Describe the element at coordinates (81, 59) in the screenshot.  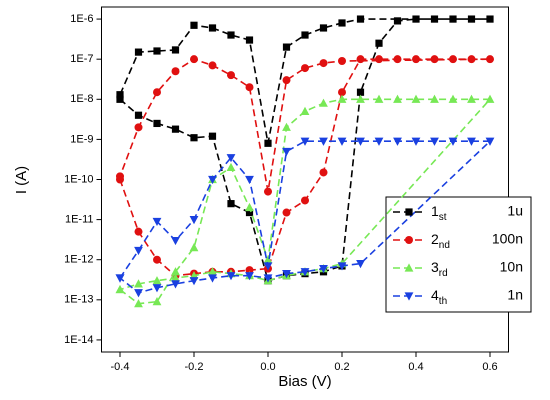
I see `y-tick-label: 1E-7` at that location.